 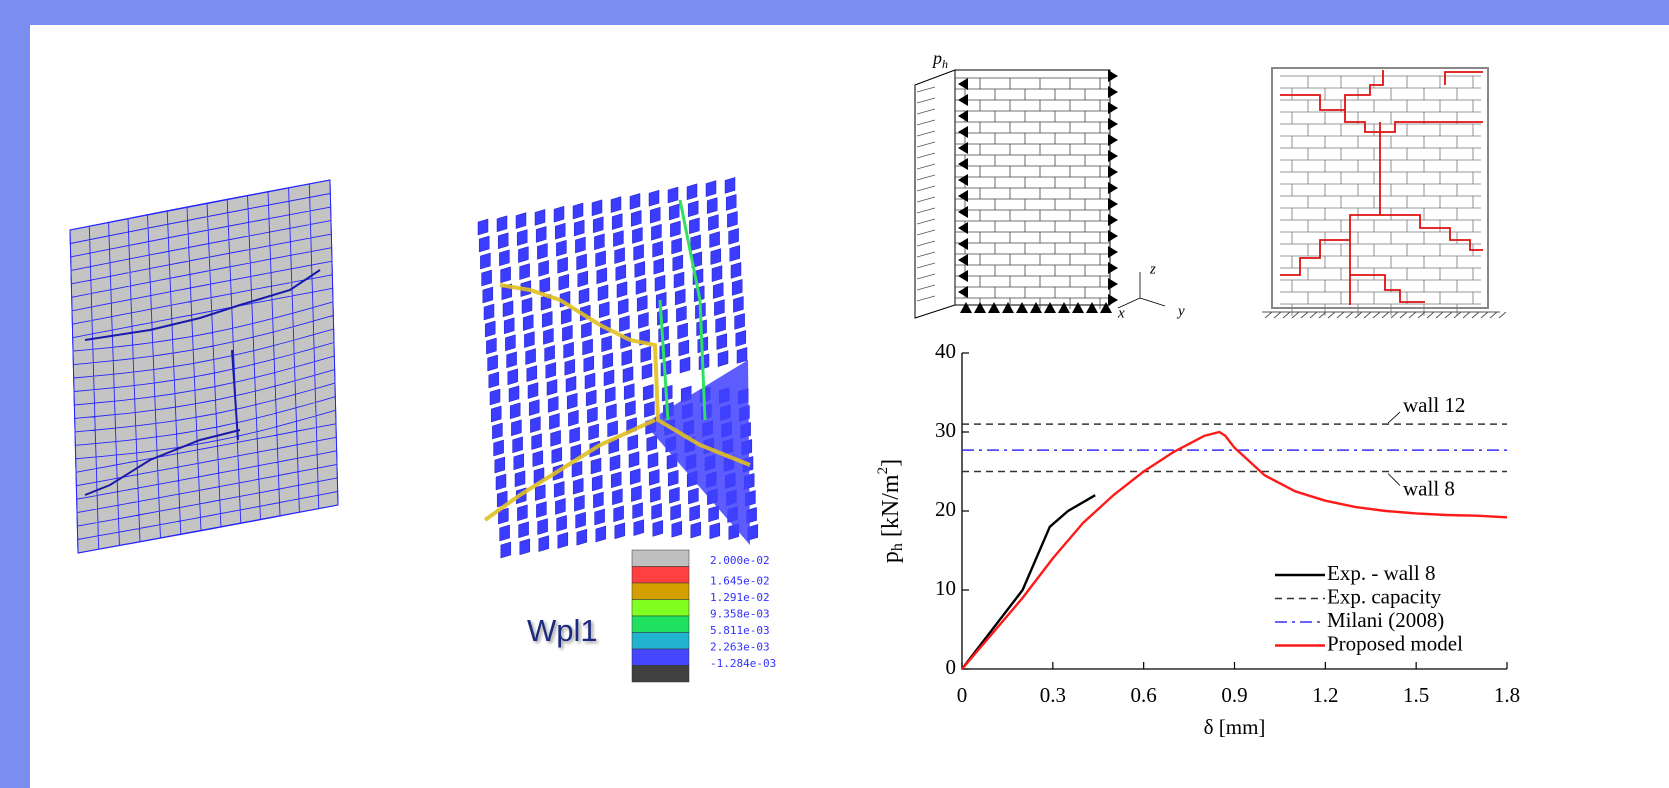 I want to click on crack, so click(x=1381, y=187).